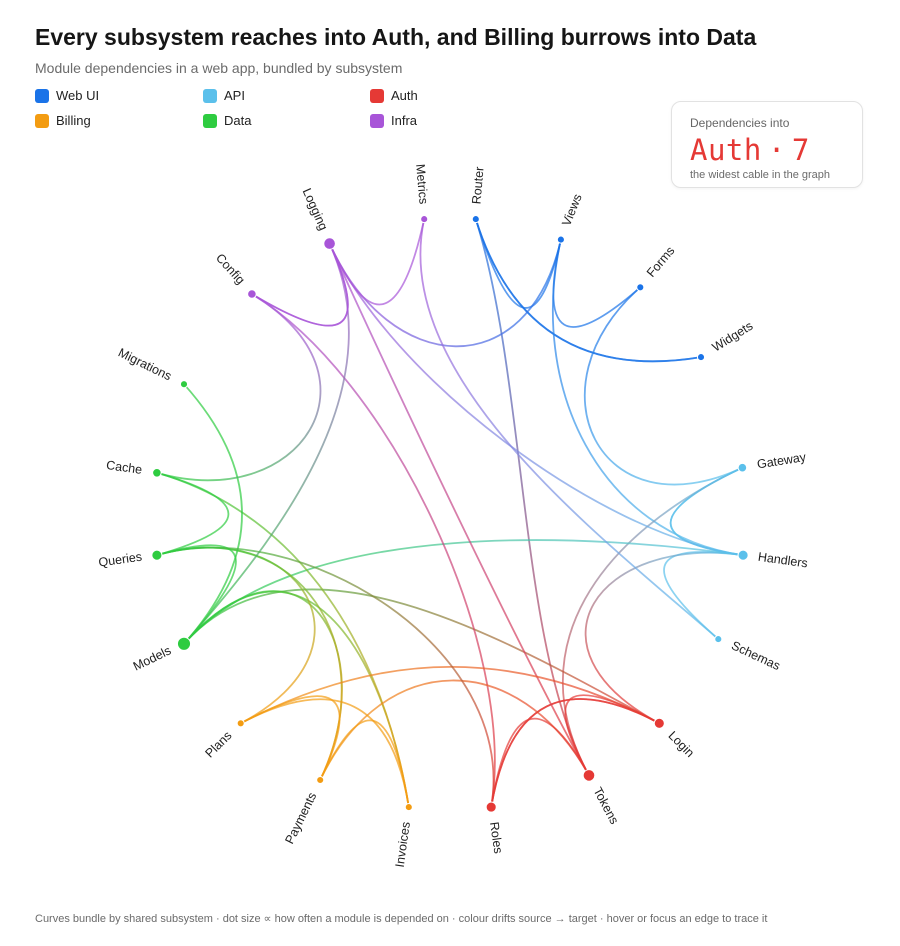 Image resolution: width=900 pixels, height=946 pixels. Describe the element at coordinates (78, 95) in the screenshot. I see `legend-label-web-ui: Web UI` at that location.